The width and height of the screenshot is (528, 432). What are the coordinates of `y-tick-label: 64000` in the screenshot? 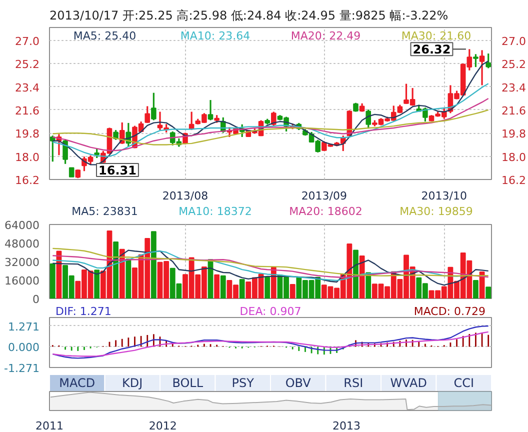 It's located at (22, 225).